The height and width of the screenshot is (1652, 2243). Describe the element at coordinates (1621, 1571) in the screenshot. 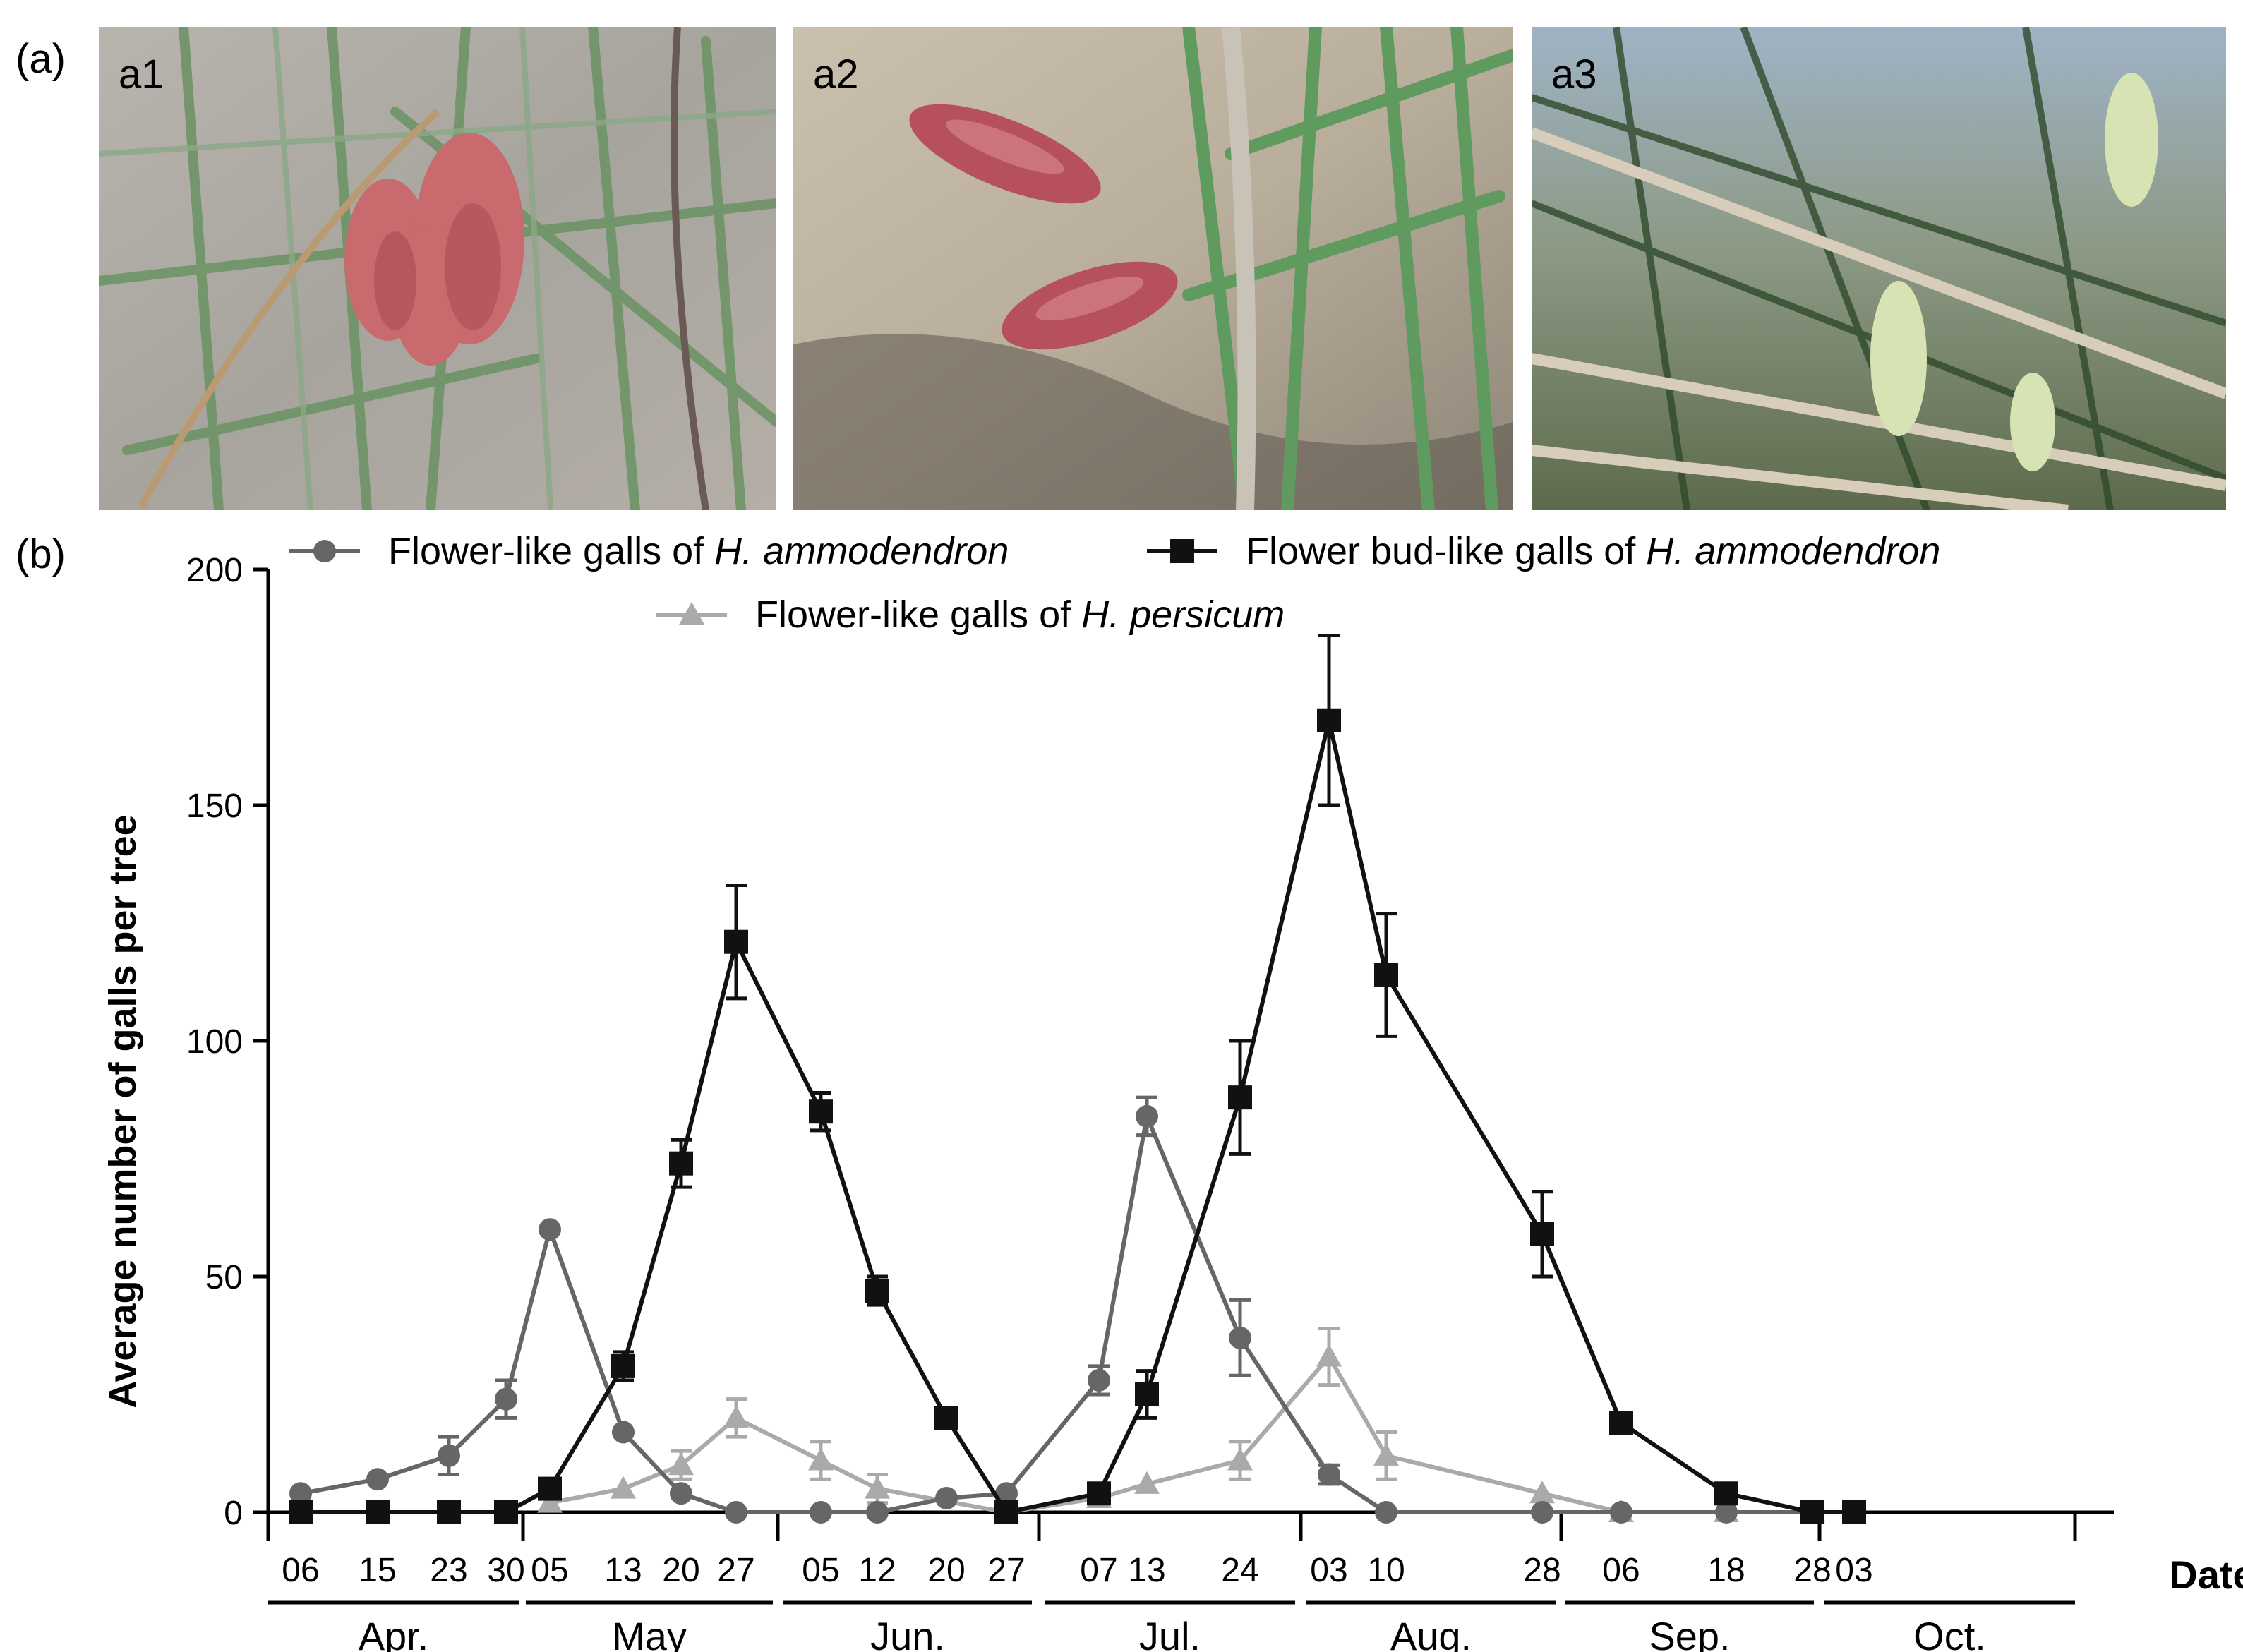

I see `x-day-label: 06` at that location.